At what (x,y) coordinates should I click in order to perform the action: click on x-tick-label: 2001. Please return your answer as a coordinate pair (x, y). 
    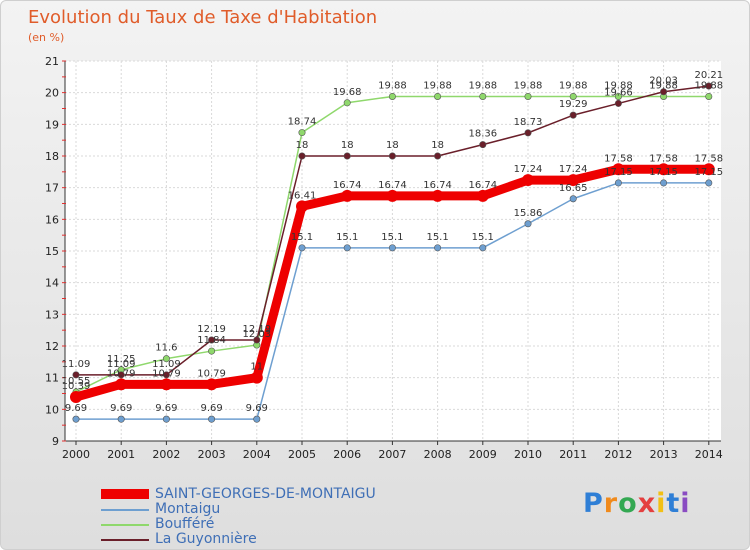
    Looking at the image, I should click on (121, 454).